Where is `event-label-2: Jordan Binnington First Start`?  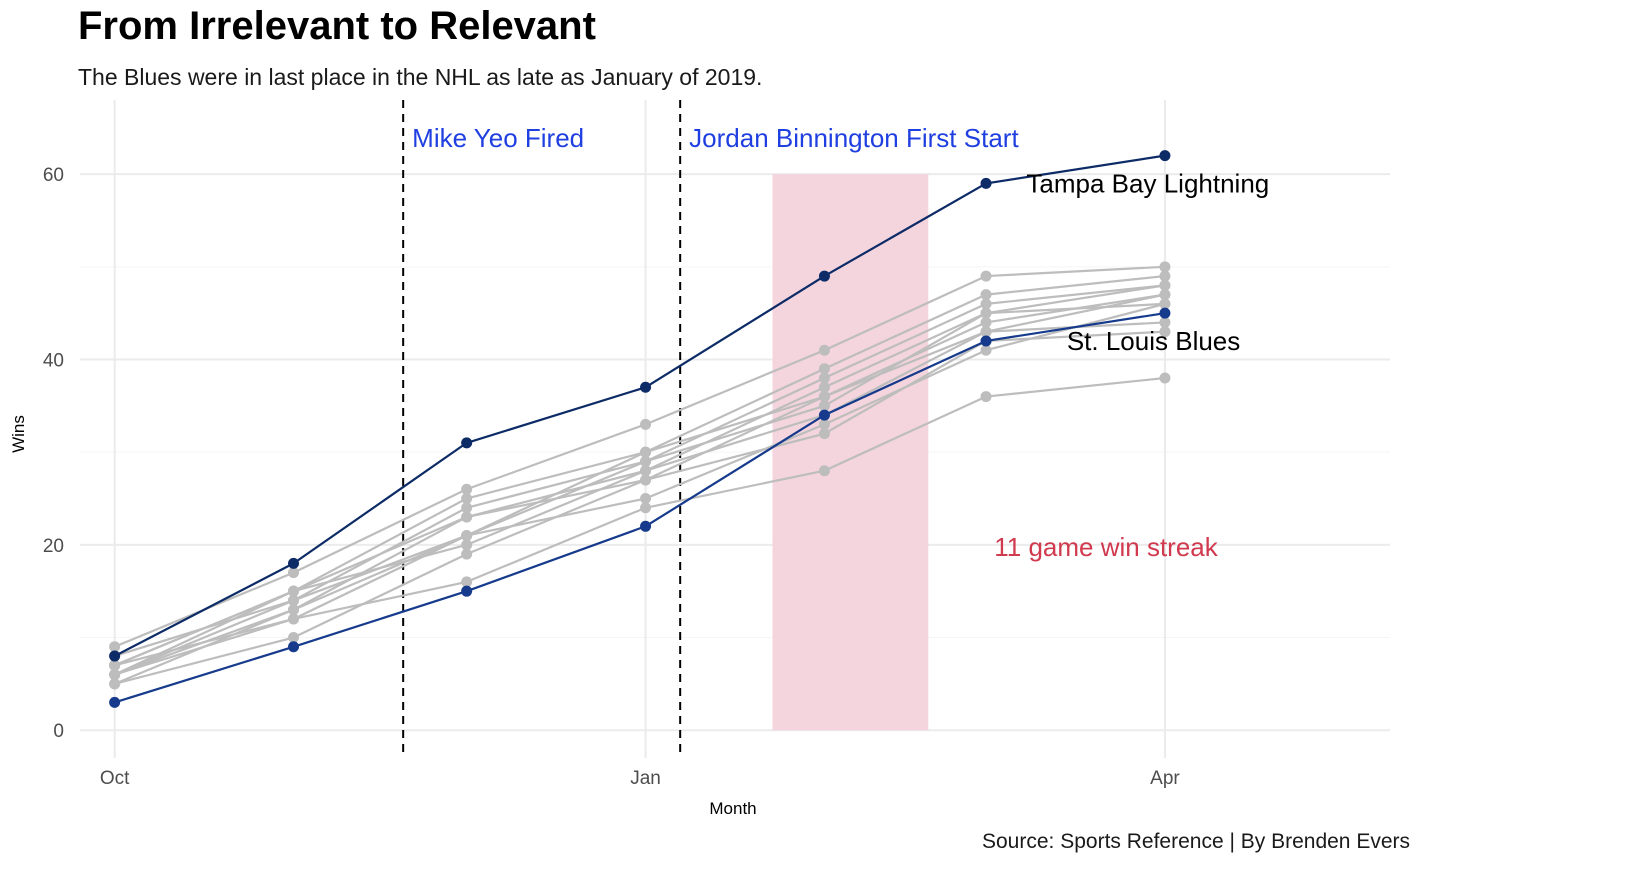 event-label-2: Jordan Binnington First Start is located at coordinates (854, 138).